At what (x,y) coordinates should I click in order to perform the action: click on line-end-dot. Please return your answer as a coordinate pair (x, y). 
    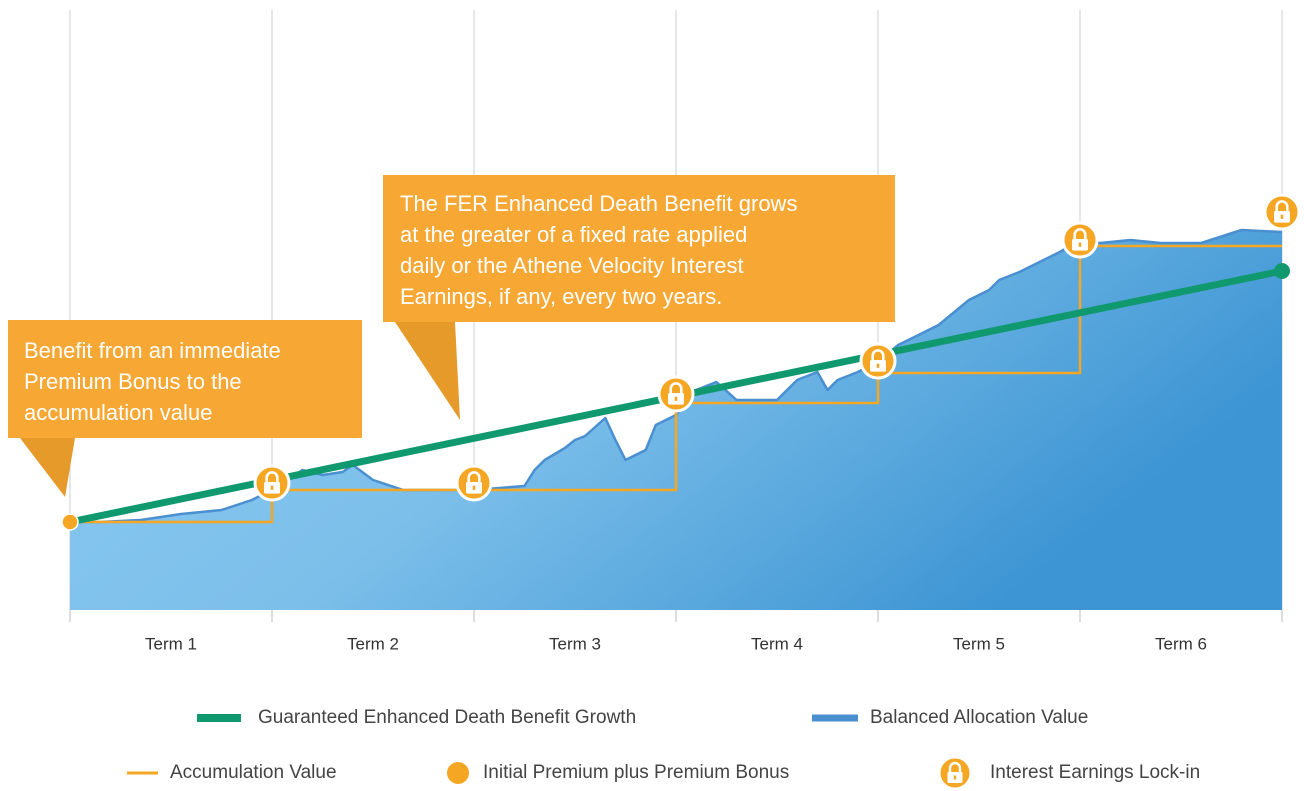
    Looking at the image, I should click on (1282, 271).